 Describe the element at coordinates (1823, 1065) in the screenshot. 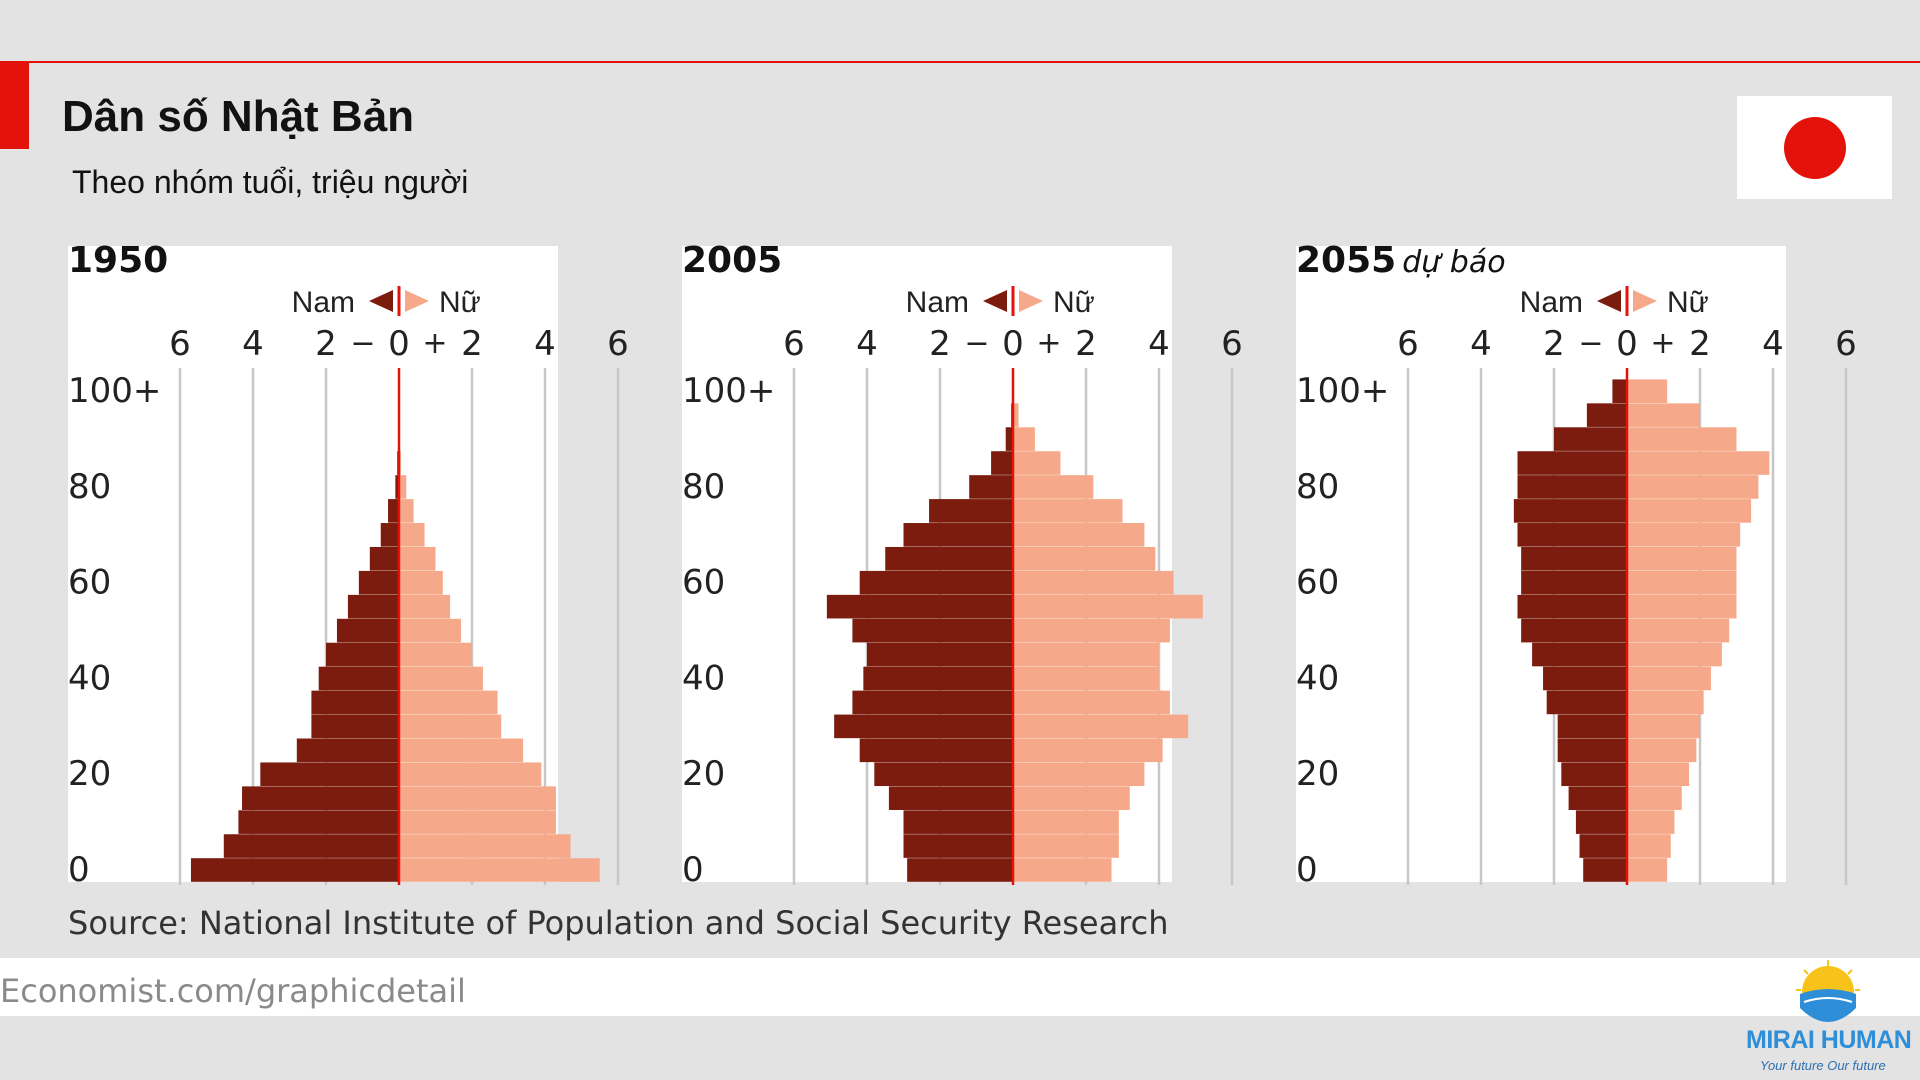

I see `logo-tagline: Your future Our future` at that location.